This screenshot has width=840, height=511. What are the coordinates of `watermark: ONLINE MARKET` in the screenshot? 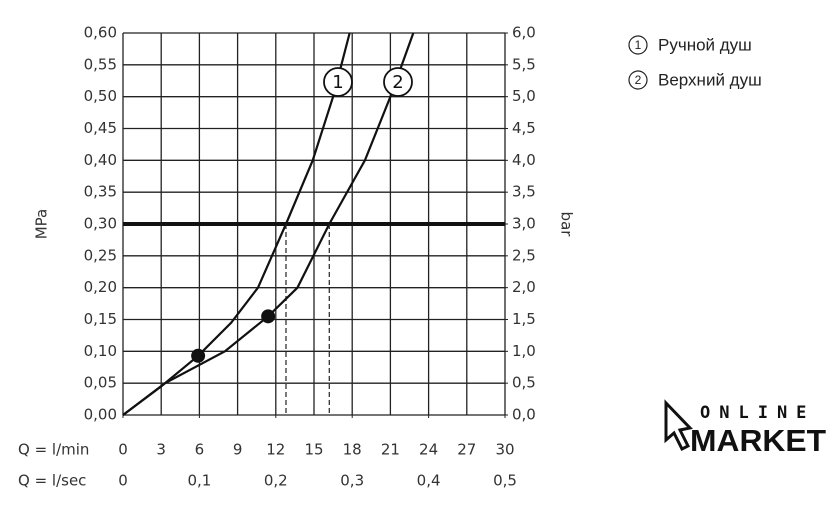 It's located at (745, 428).